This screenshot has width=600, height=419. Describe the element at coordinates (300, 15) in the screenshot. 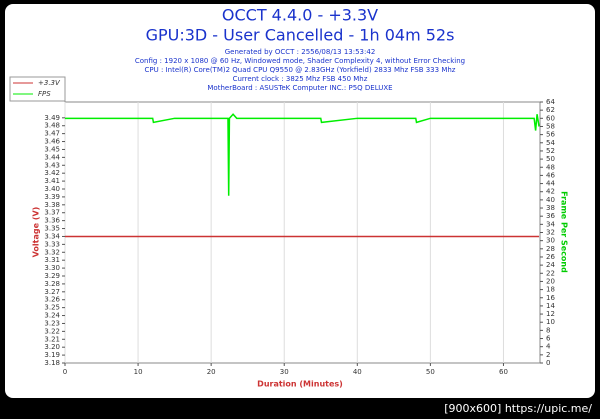

I see `chart-title: OCCT 4.4.0 - +3.3V` at that location.